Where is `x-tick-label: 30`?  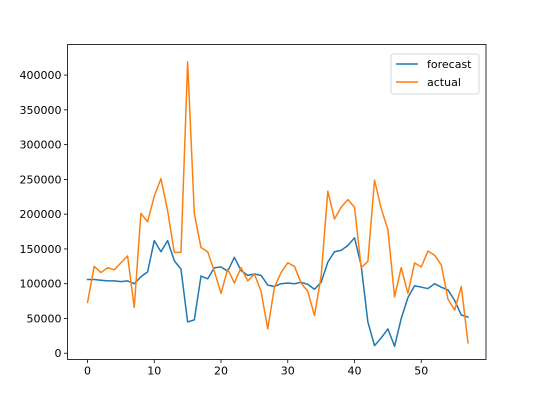 x-tick-label: 30 is located at coordinates (288, 371).